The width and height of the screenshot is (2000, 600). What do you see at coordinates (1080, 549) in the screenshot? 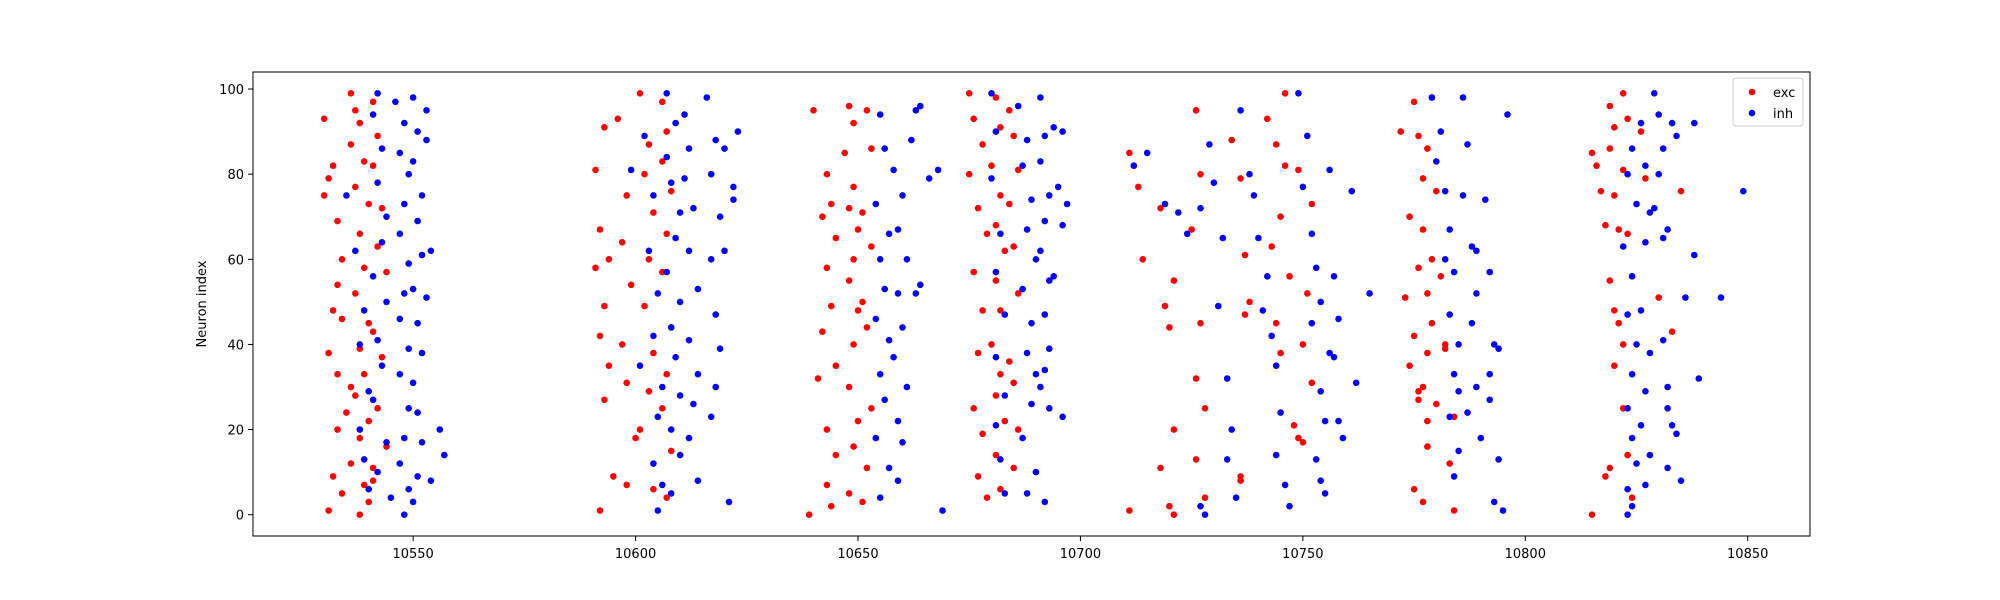
I see `x-axis: 10550 10600 10650 10700 10750 10800 10850` at bounding box center [1080, 549].